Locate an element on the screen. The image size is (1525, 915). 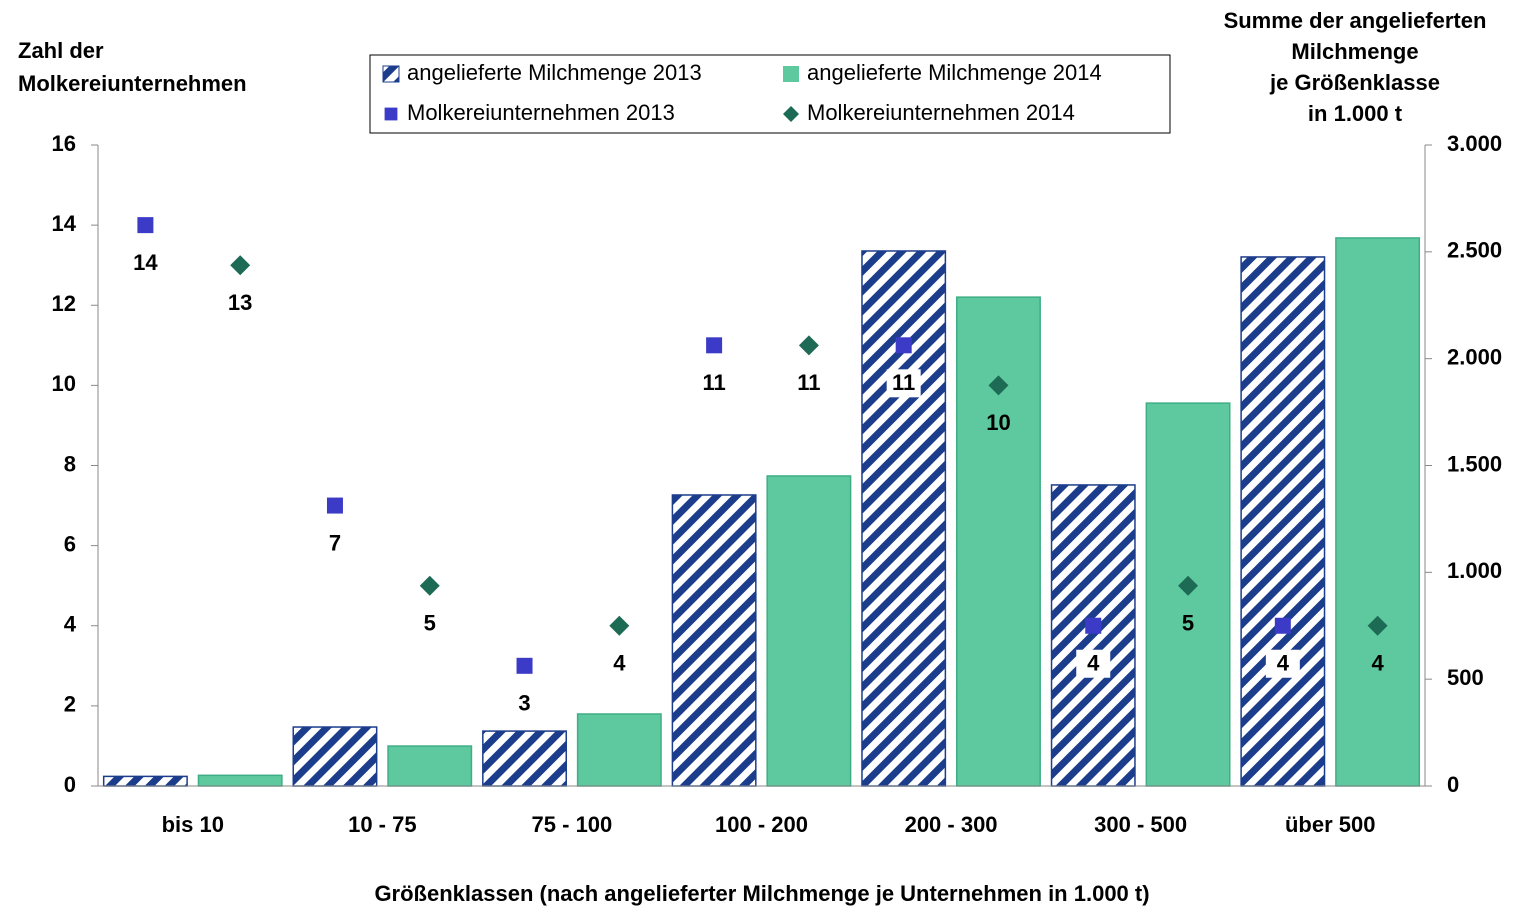
y2-axis-title: je Größenklasse is located at coordinates (1354, 82).